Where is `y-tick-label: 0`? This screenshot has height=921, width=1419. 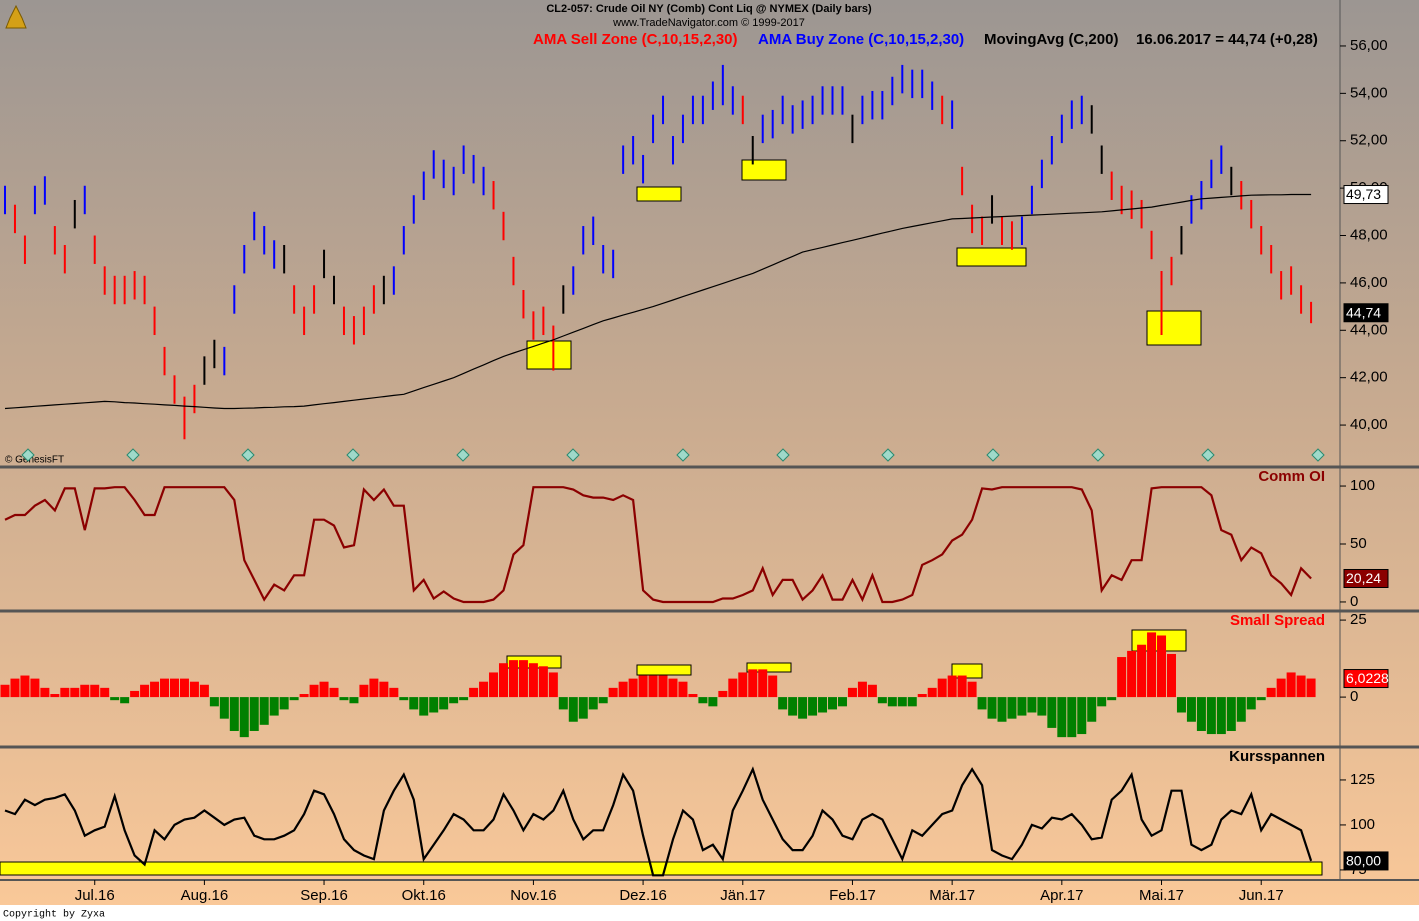
y-tick-label: 0 is located at coordinates (1354, 601).